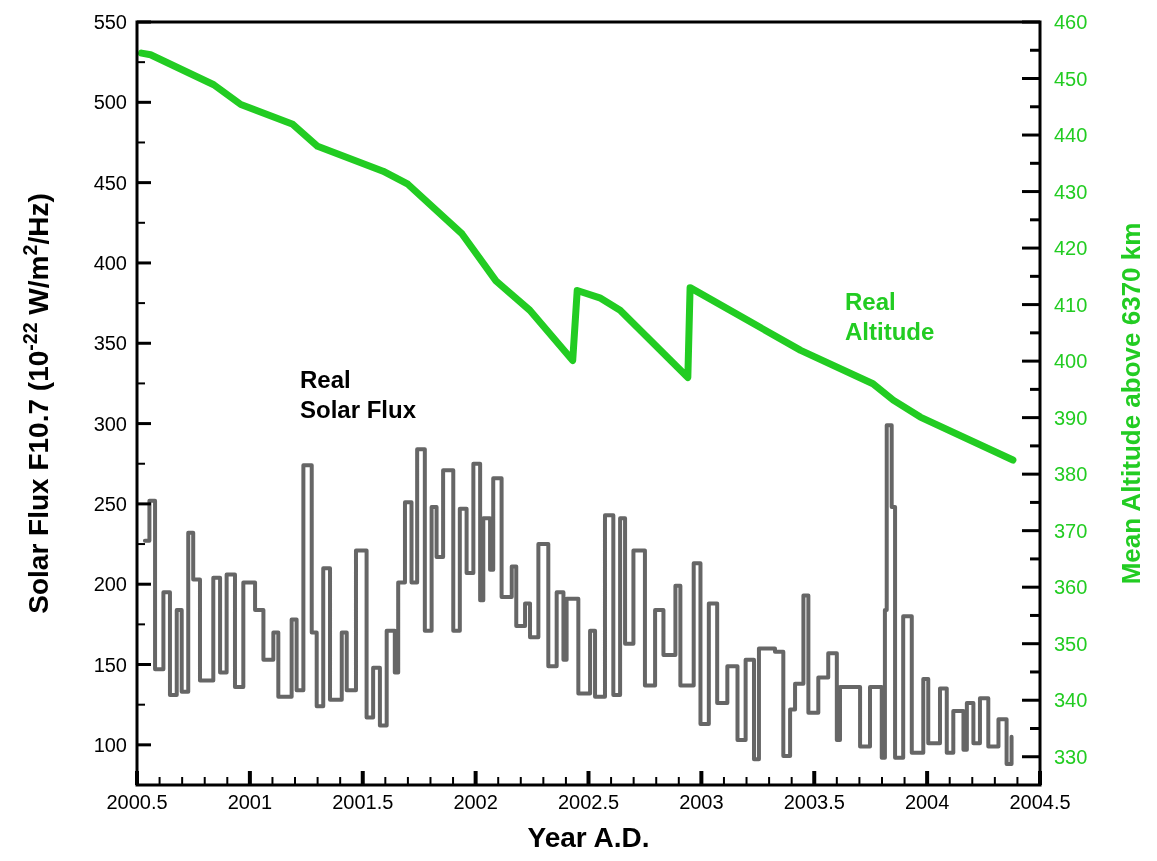  Describe the element at coordinates (1131, 403) in the screenshot. I see `y2-axis-title: Mean Altitude above 6370 km` at that location.